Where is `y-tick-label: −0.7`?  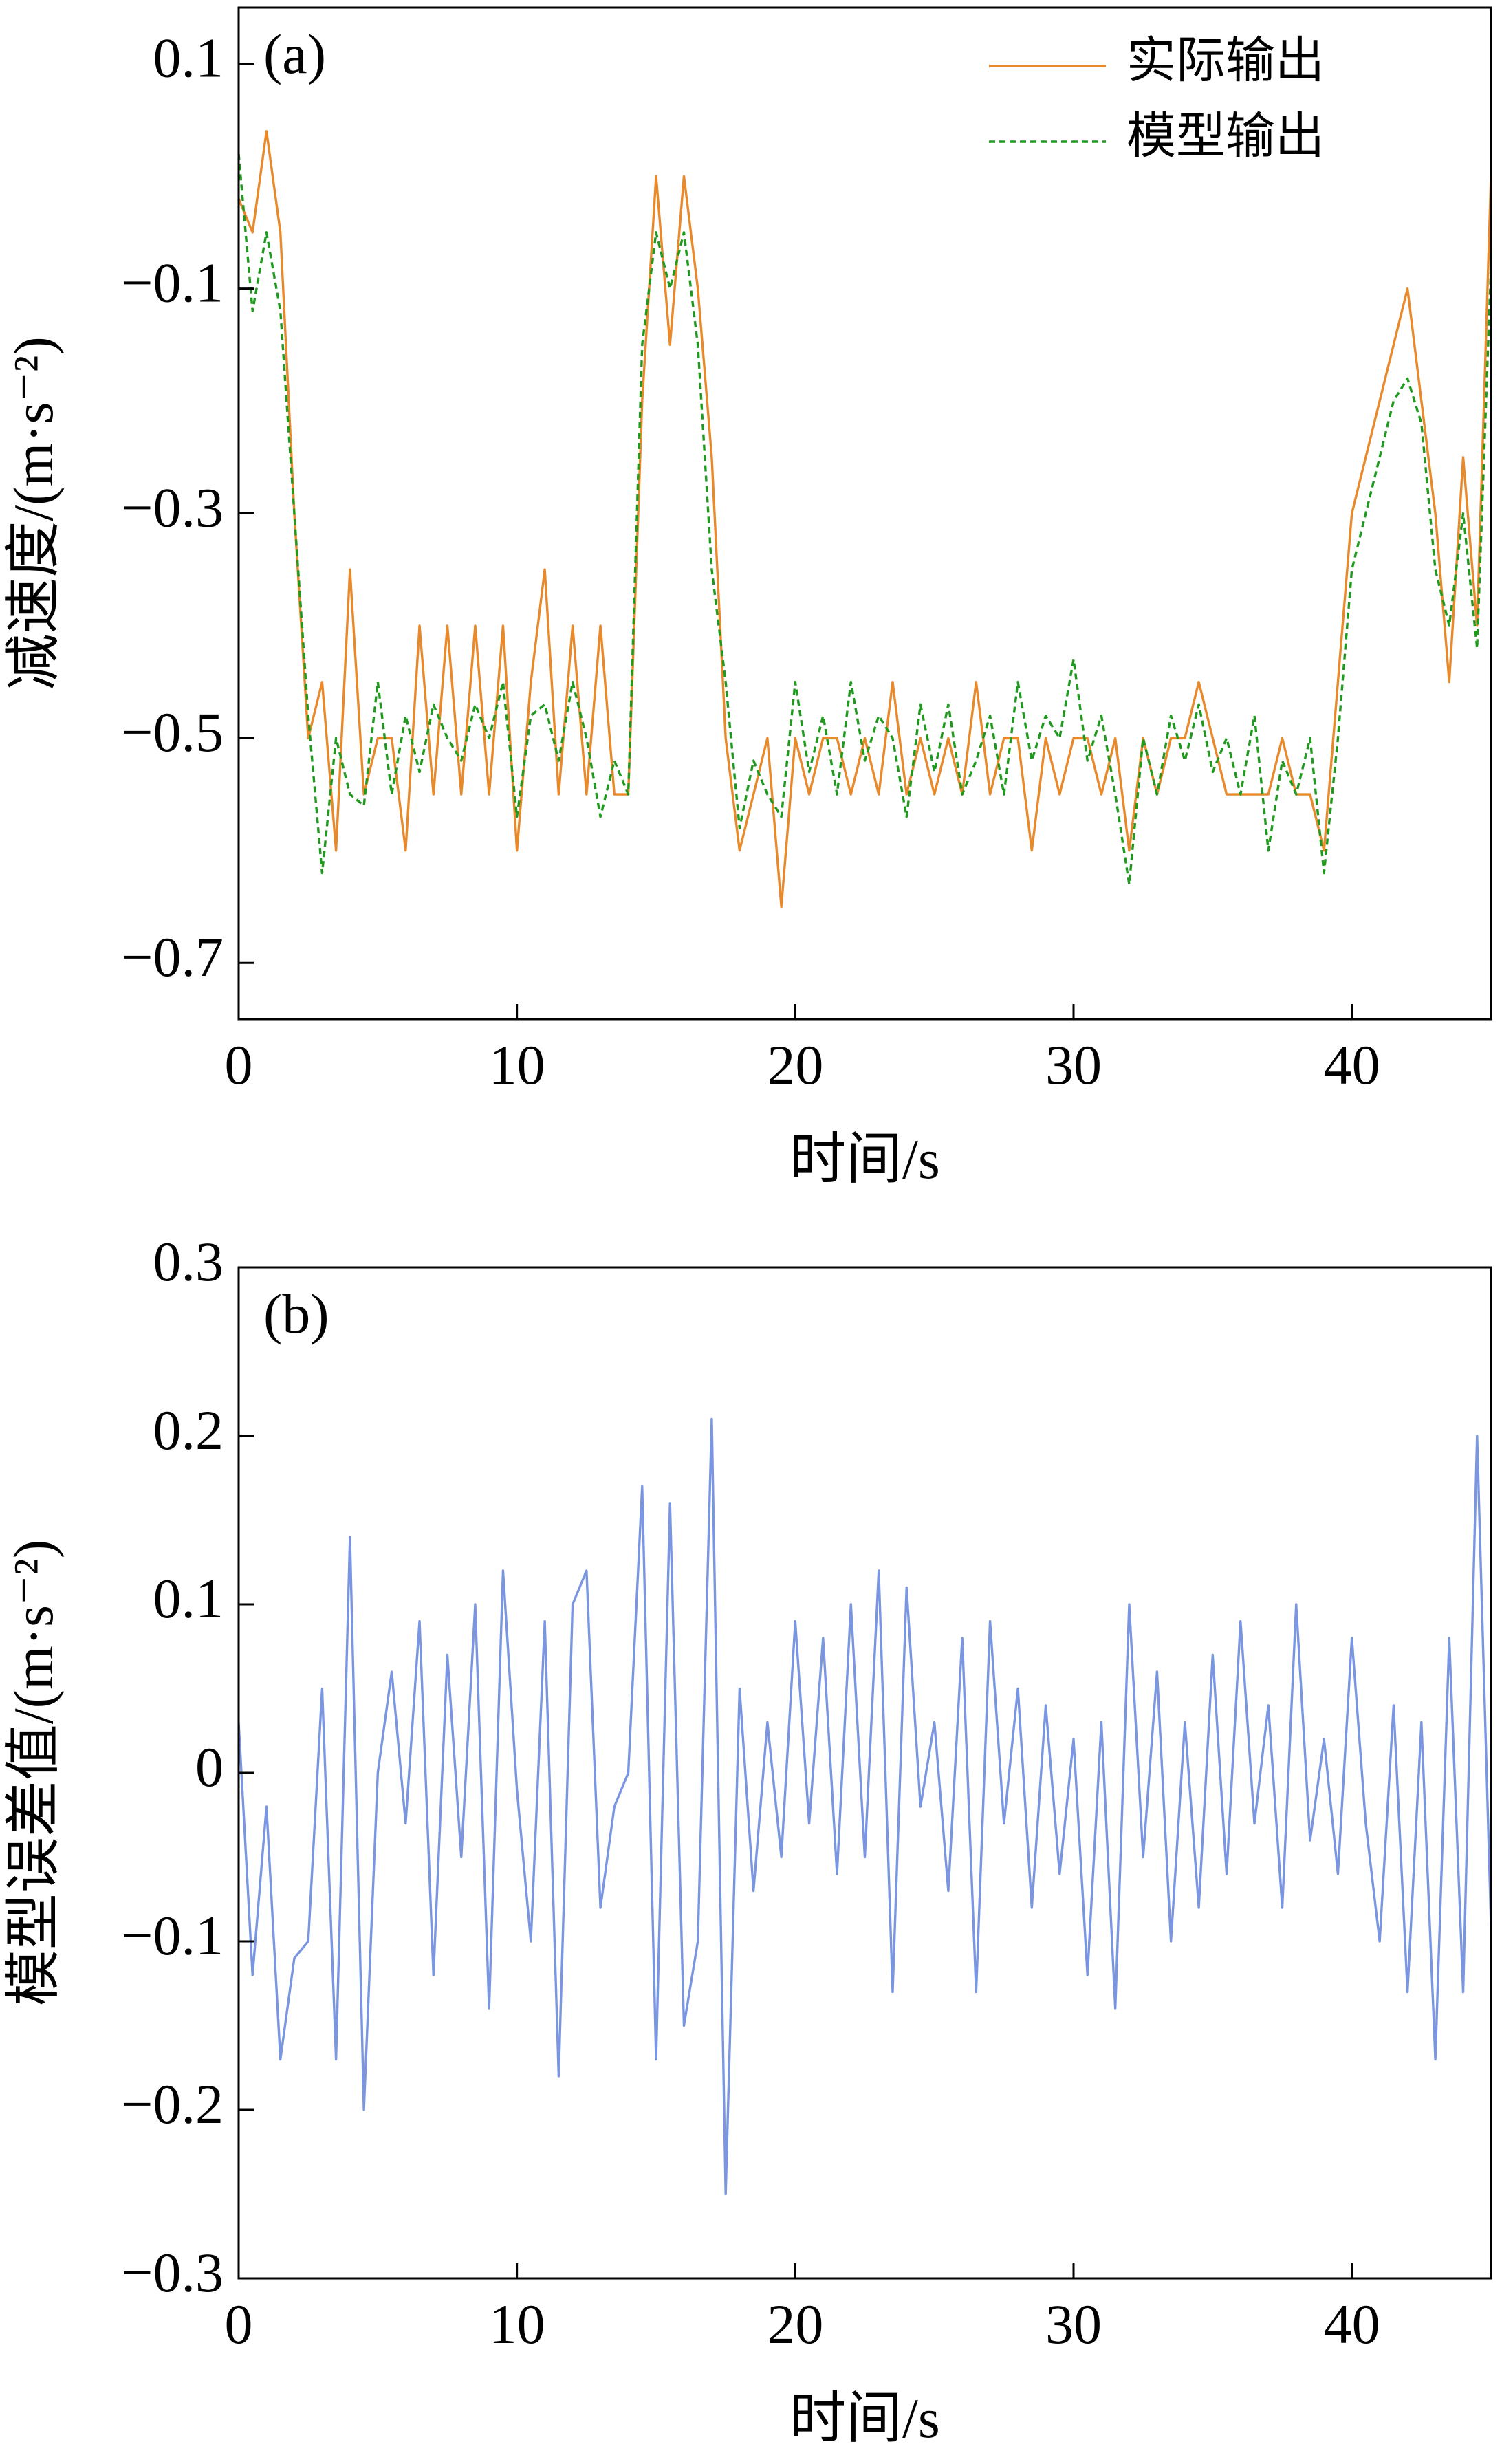
y-tick-label: −0.7 is located at coordinates (172, 957).